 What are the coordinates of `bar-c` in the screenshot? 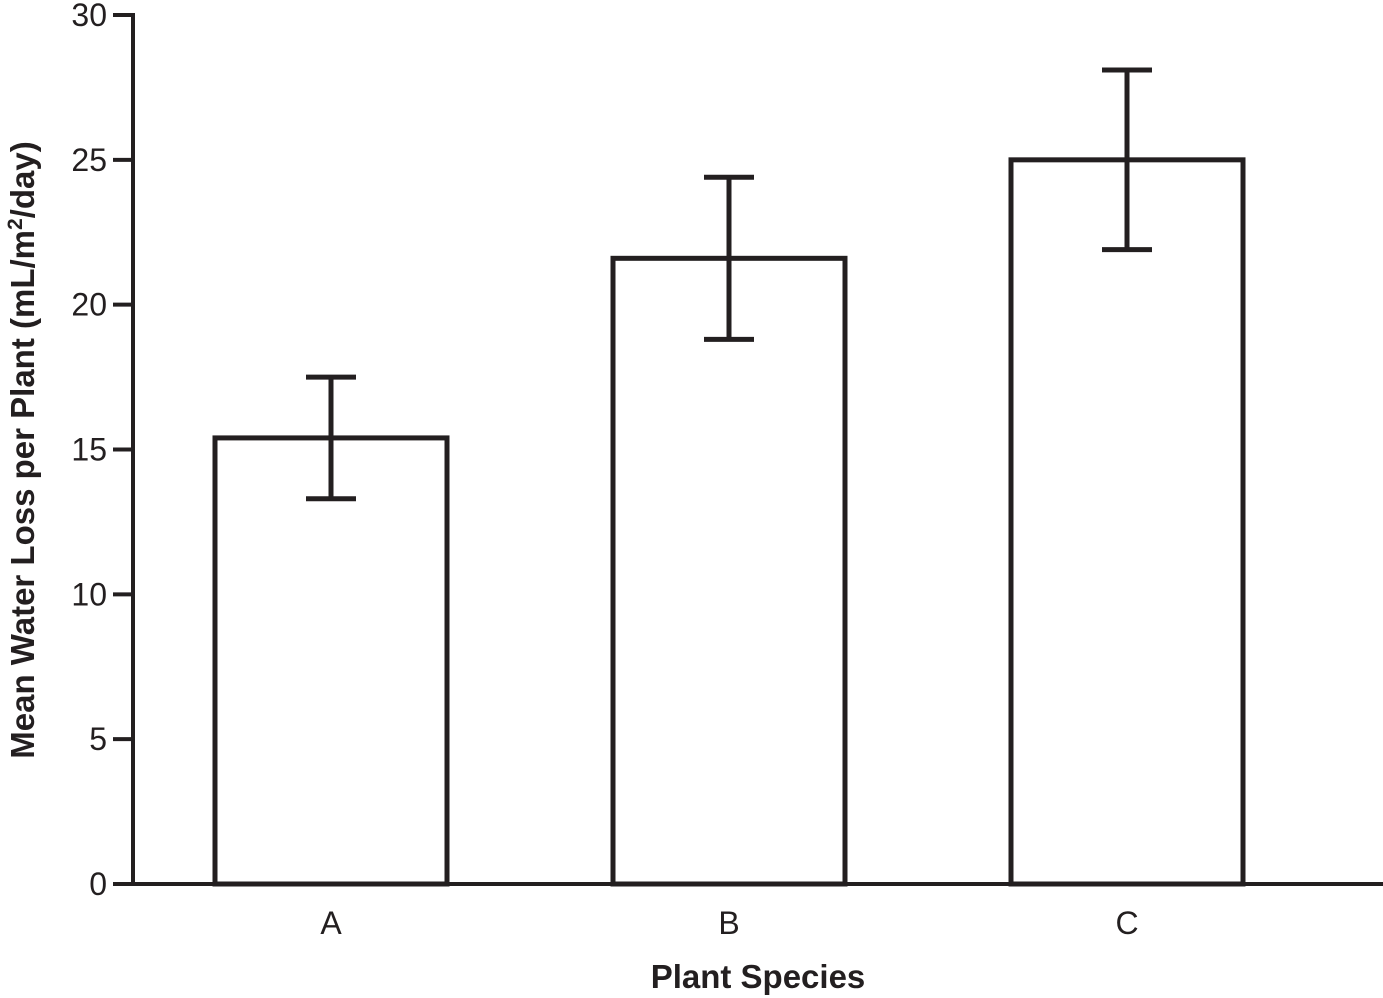 It's located at (1127, 522).